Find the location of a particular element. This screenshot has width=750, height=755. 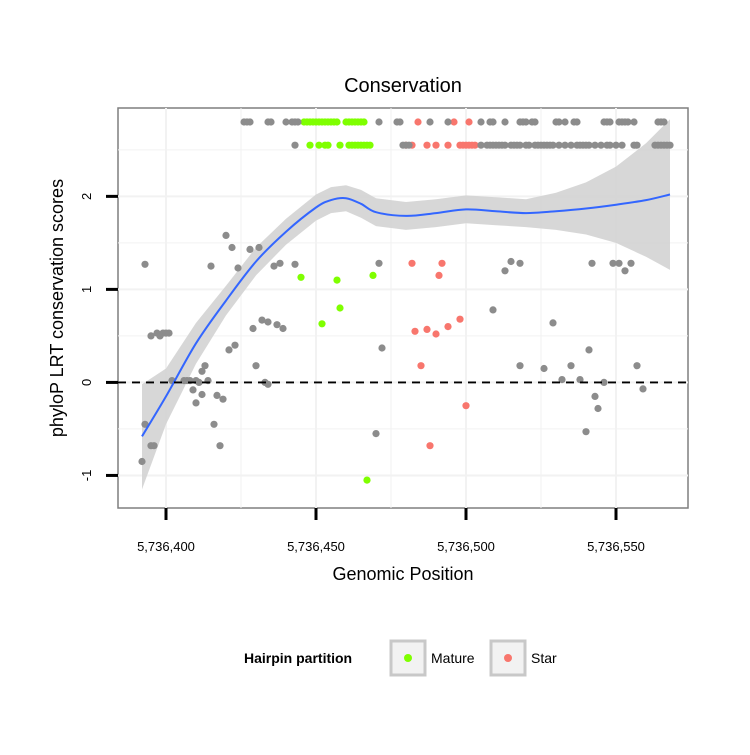

x-tick-label: 5,736,450 is located at coordinates (316, 546).